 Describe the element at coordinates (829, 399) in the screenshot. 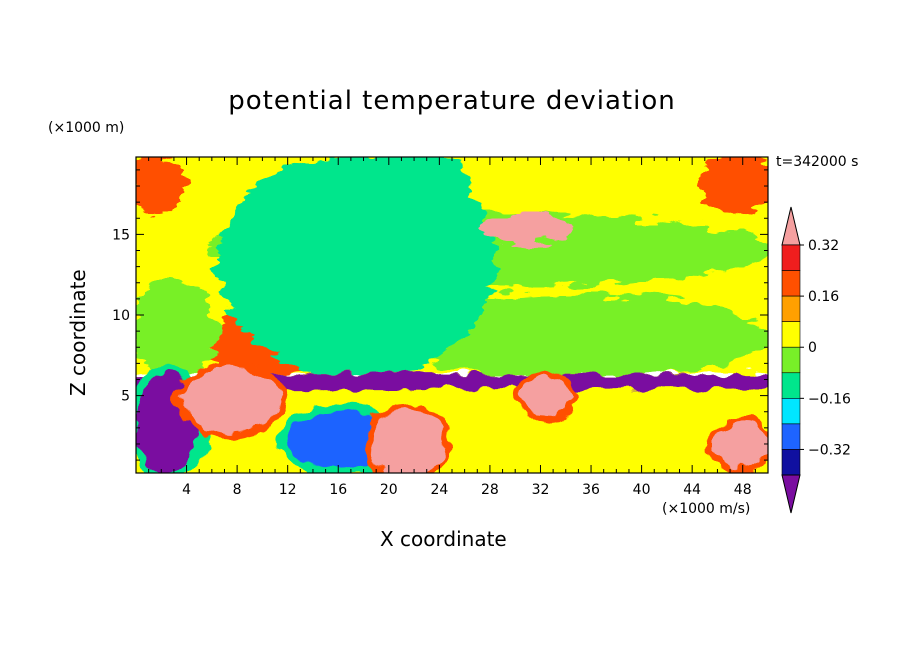

I see `colorbar-tick-label: −0.16` at that location.